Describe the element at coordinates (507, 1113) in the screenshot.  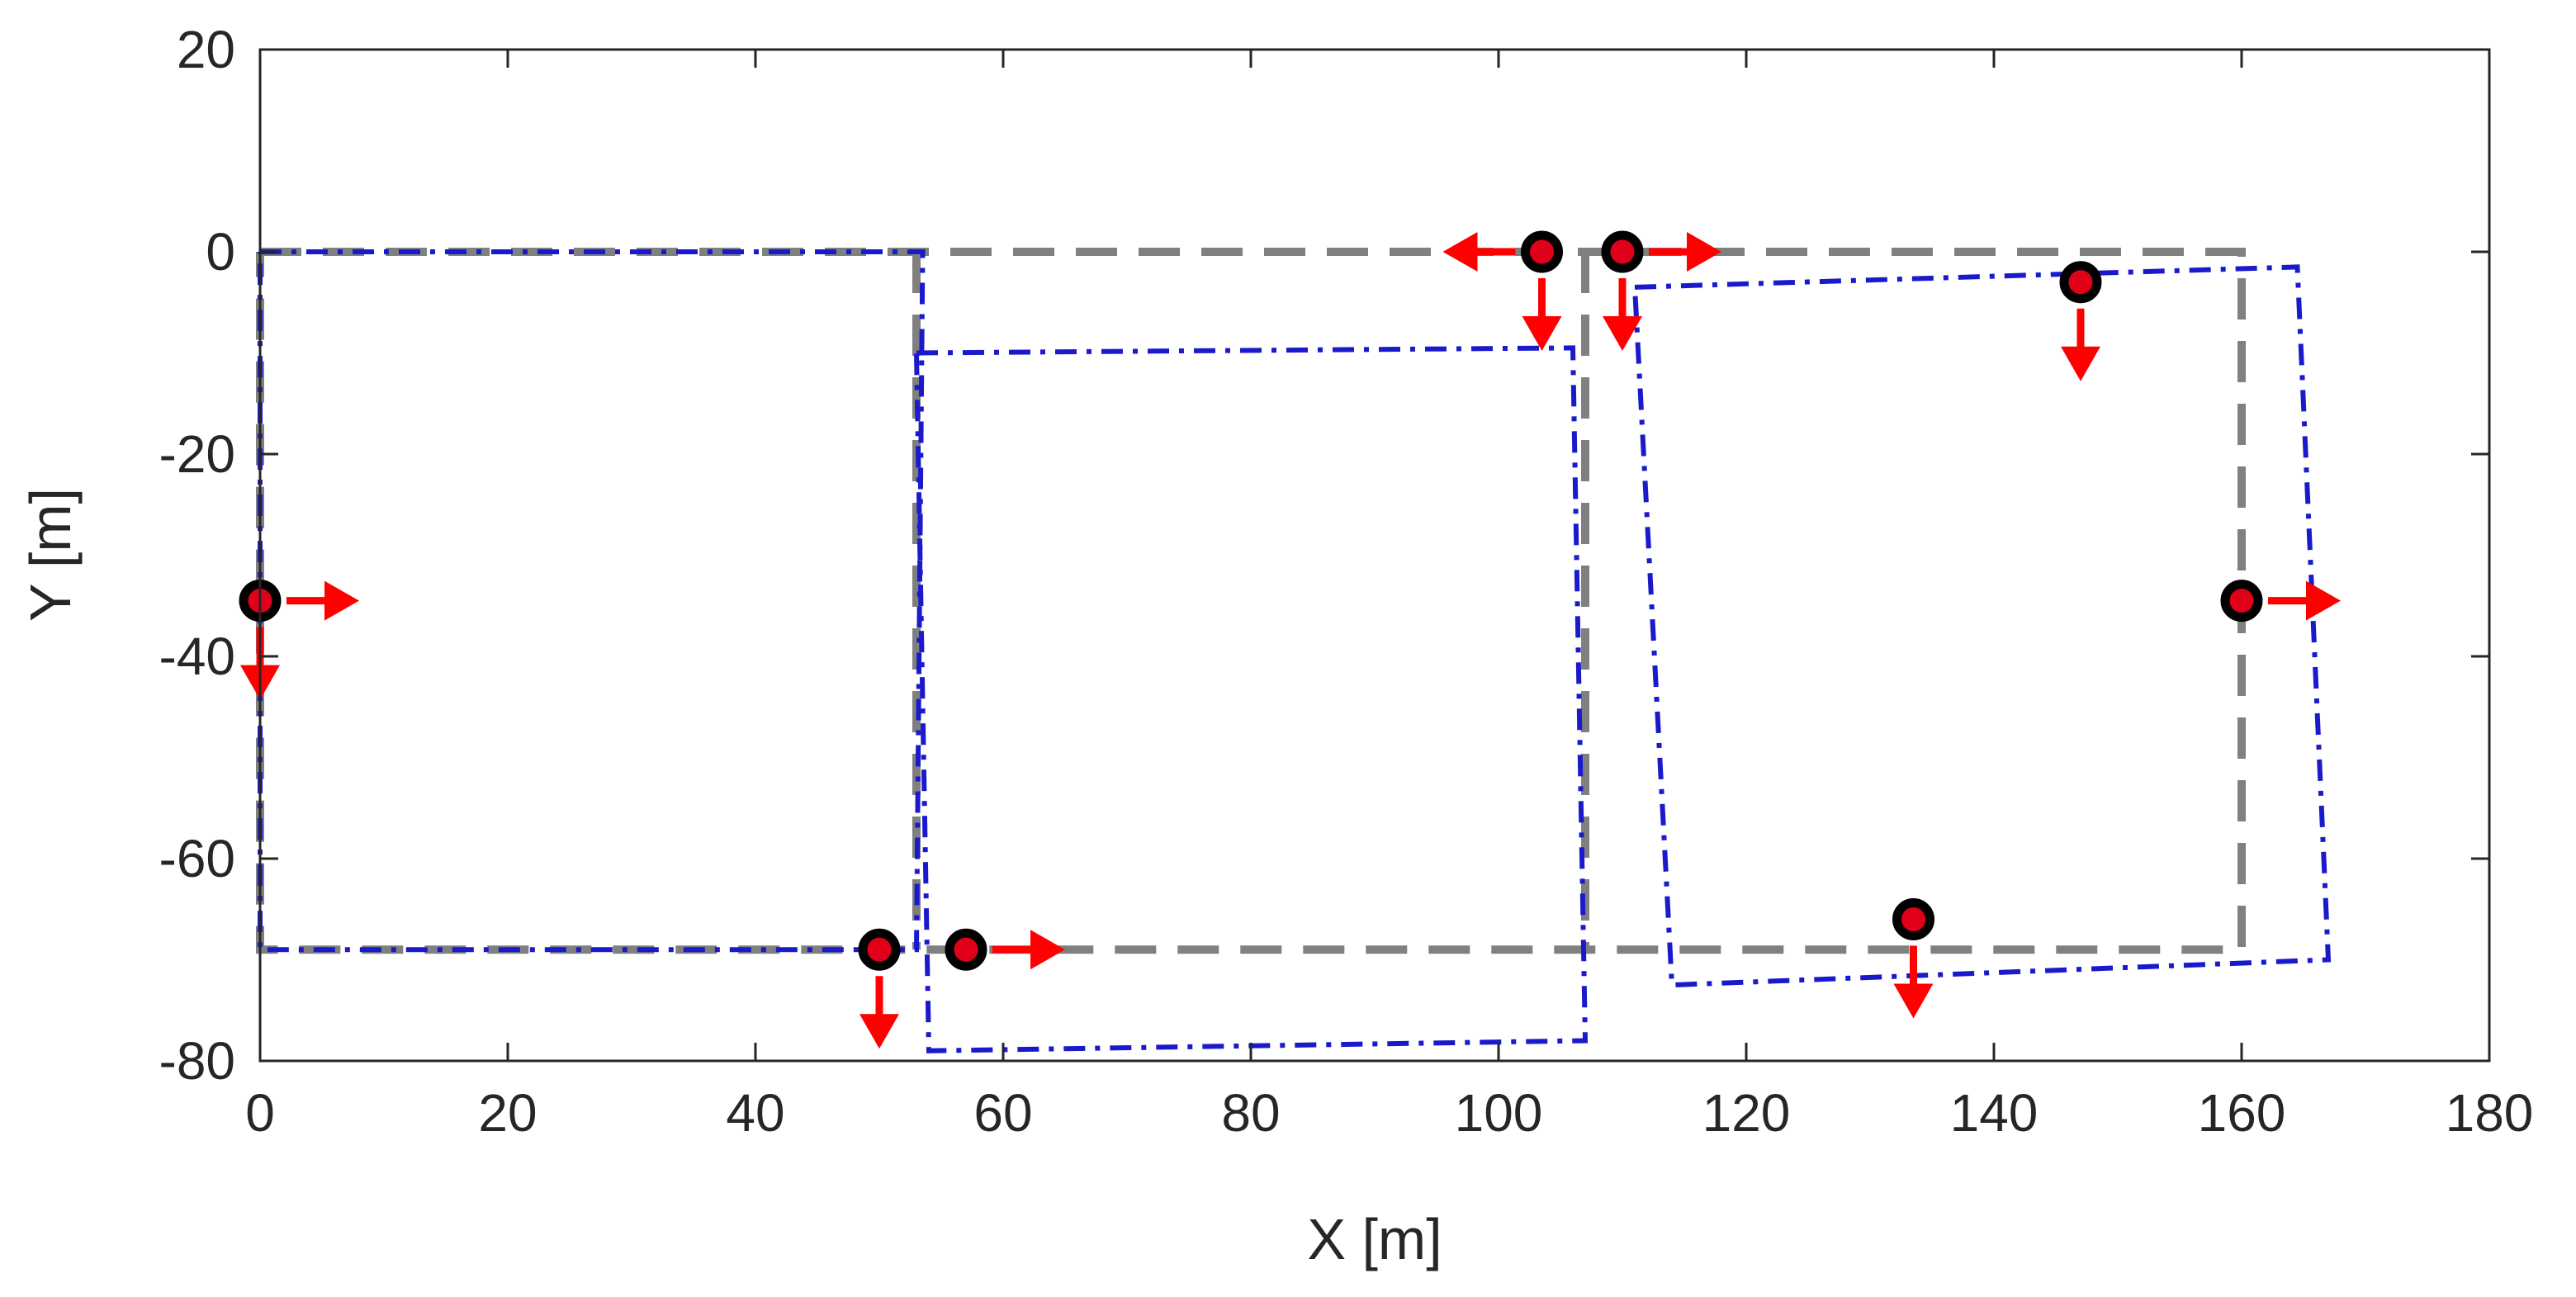
I see `x-tick-label: 20` at that location.